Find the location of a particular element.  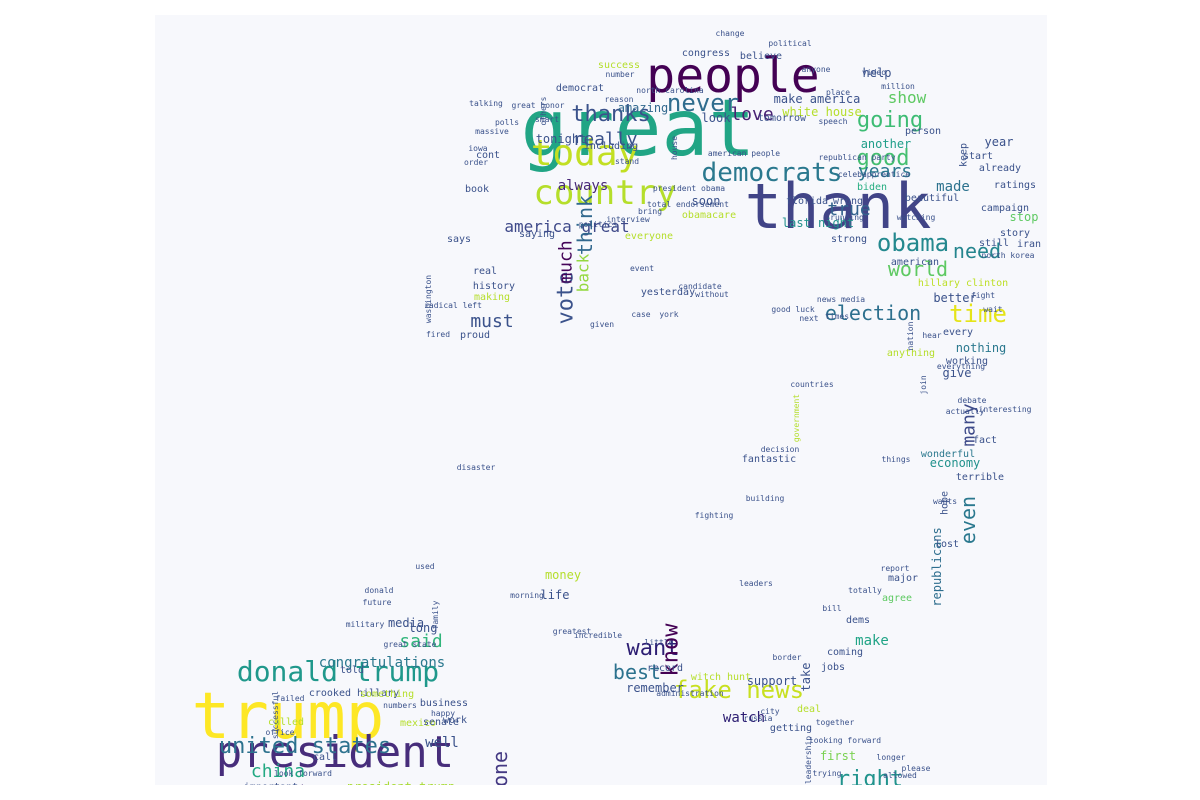

cloud-word-things: things is located at coordinates (896, 459).